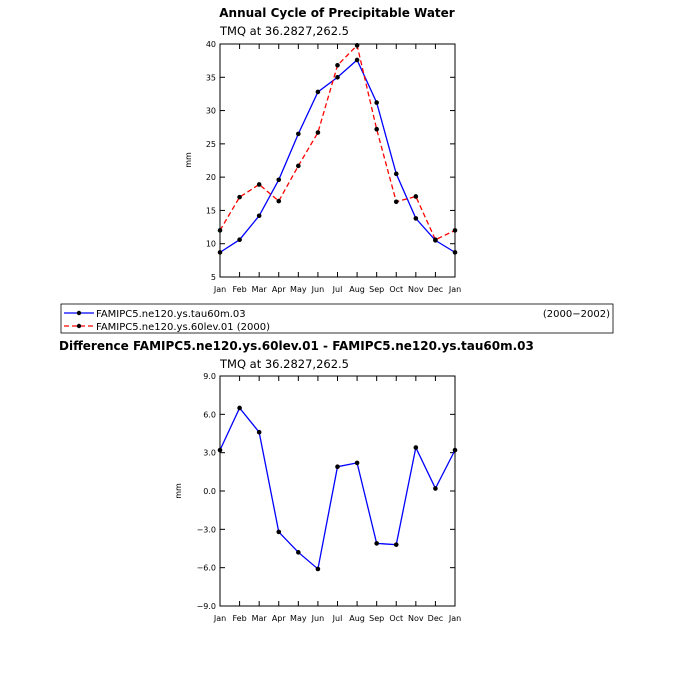 The width and height of the screenshot is (675, 676). Describe the element at coordinates (209, 414) in the screenshot. I see `y-tick-label: 6.0` at that location.